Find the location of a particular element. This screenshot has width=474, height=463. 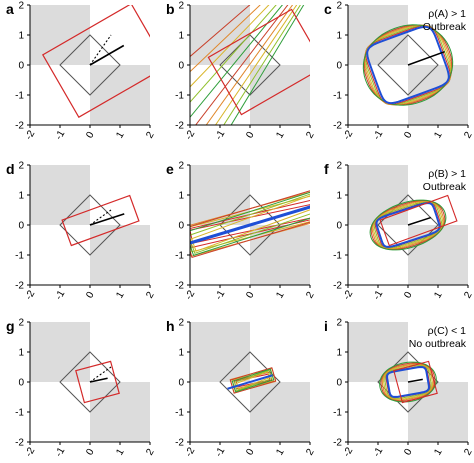

panel-d: 210-1-2-2 -1 0 1 2d is located at coordinates (81, 231).